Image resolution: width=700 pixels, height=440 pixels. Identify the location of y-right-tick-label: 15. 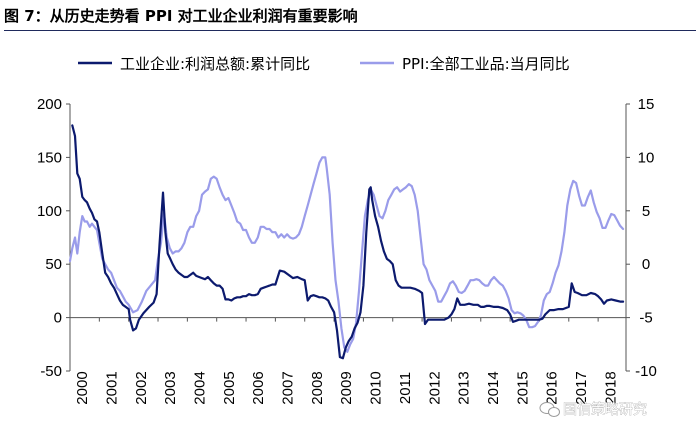
(646, 104).